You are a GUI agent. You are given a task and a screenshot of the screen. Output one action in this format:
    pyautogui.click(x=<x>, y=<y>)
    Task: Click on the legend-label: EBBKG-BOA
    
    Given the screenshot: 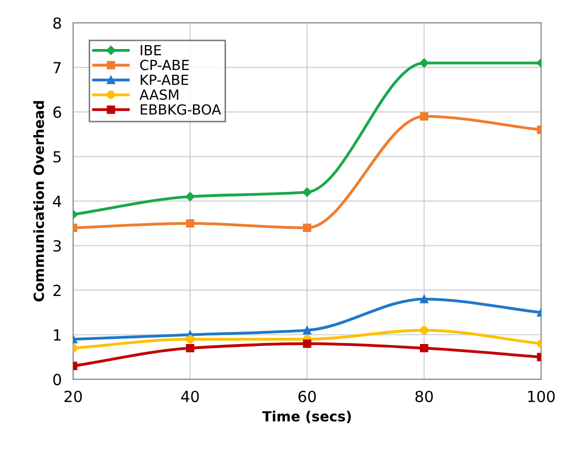 What is the action you would take?
    pyautogui.click(x=180, y=109)
    